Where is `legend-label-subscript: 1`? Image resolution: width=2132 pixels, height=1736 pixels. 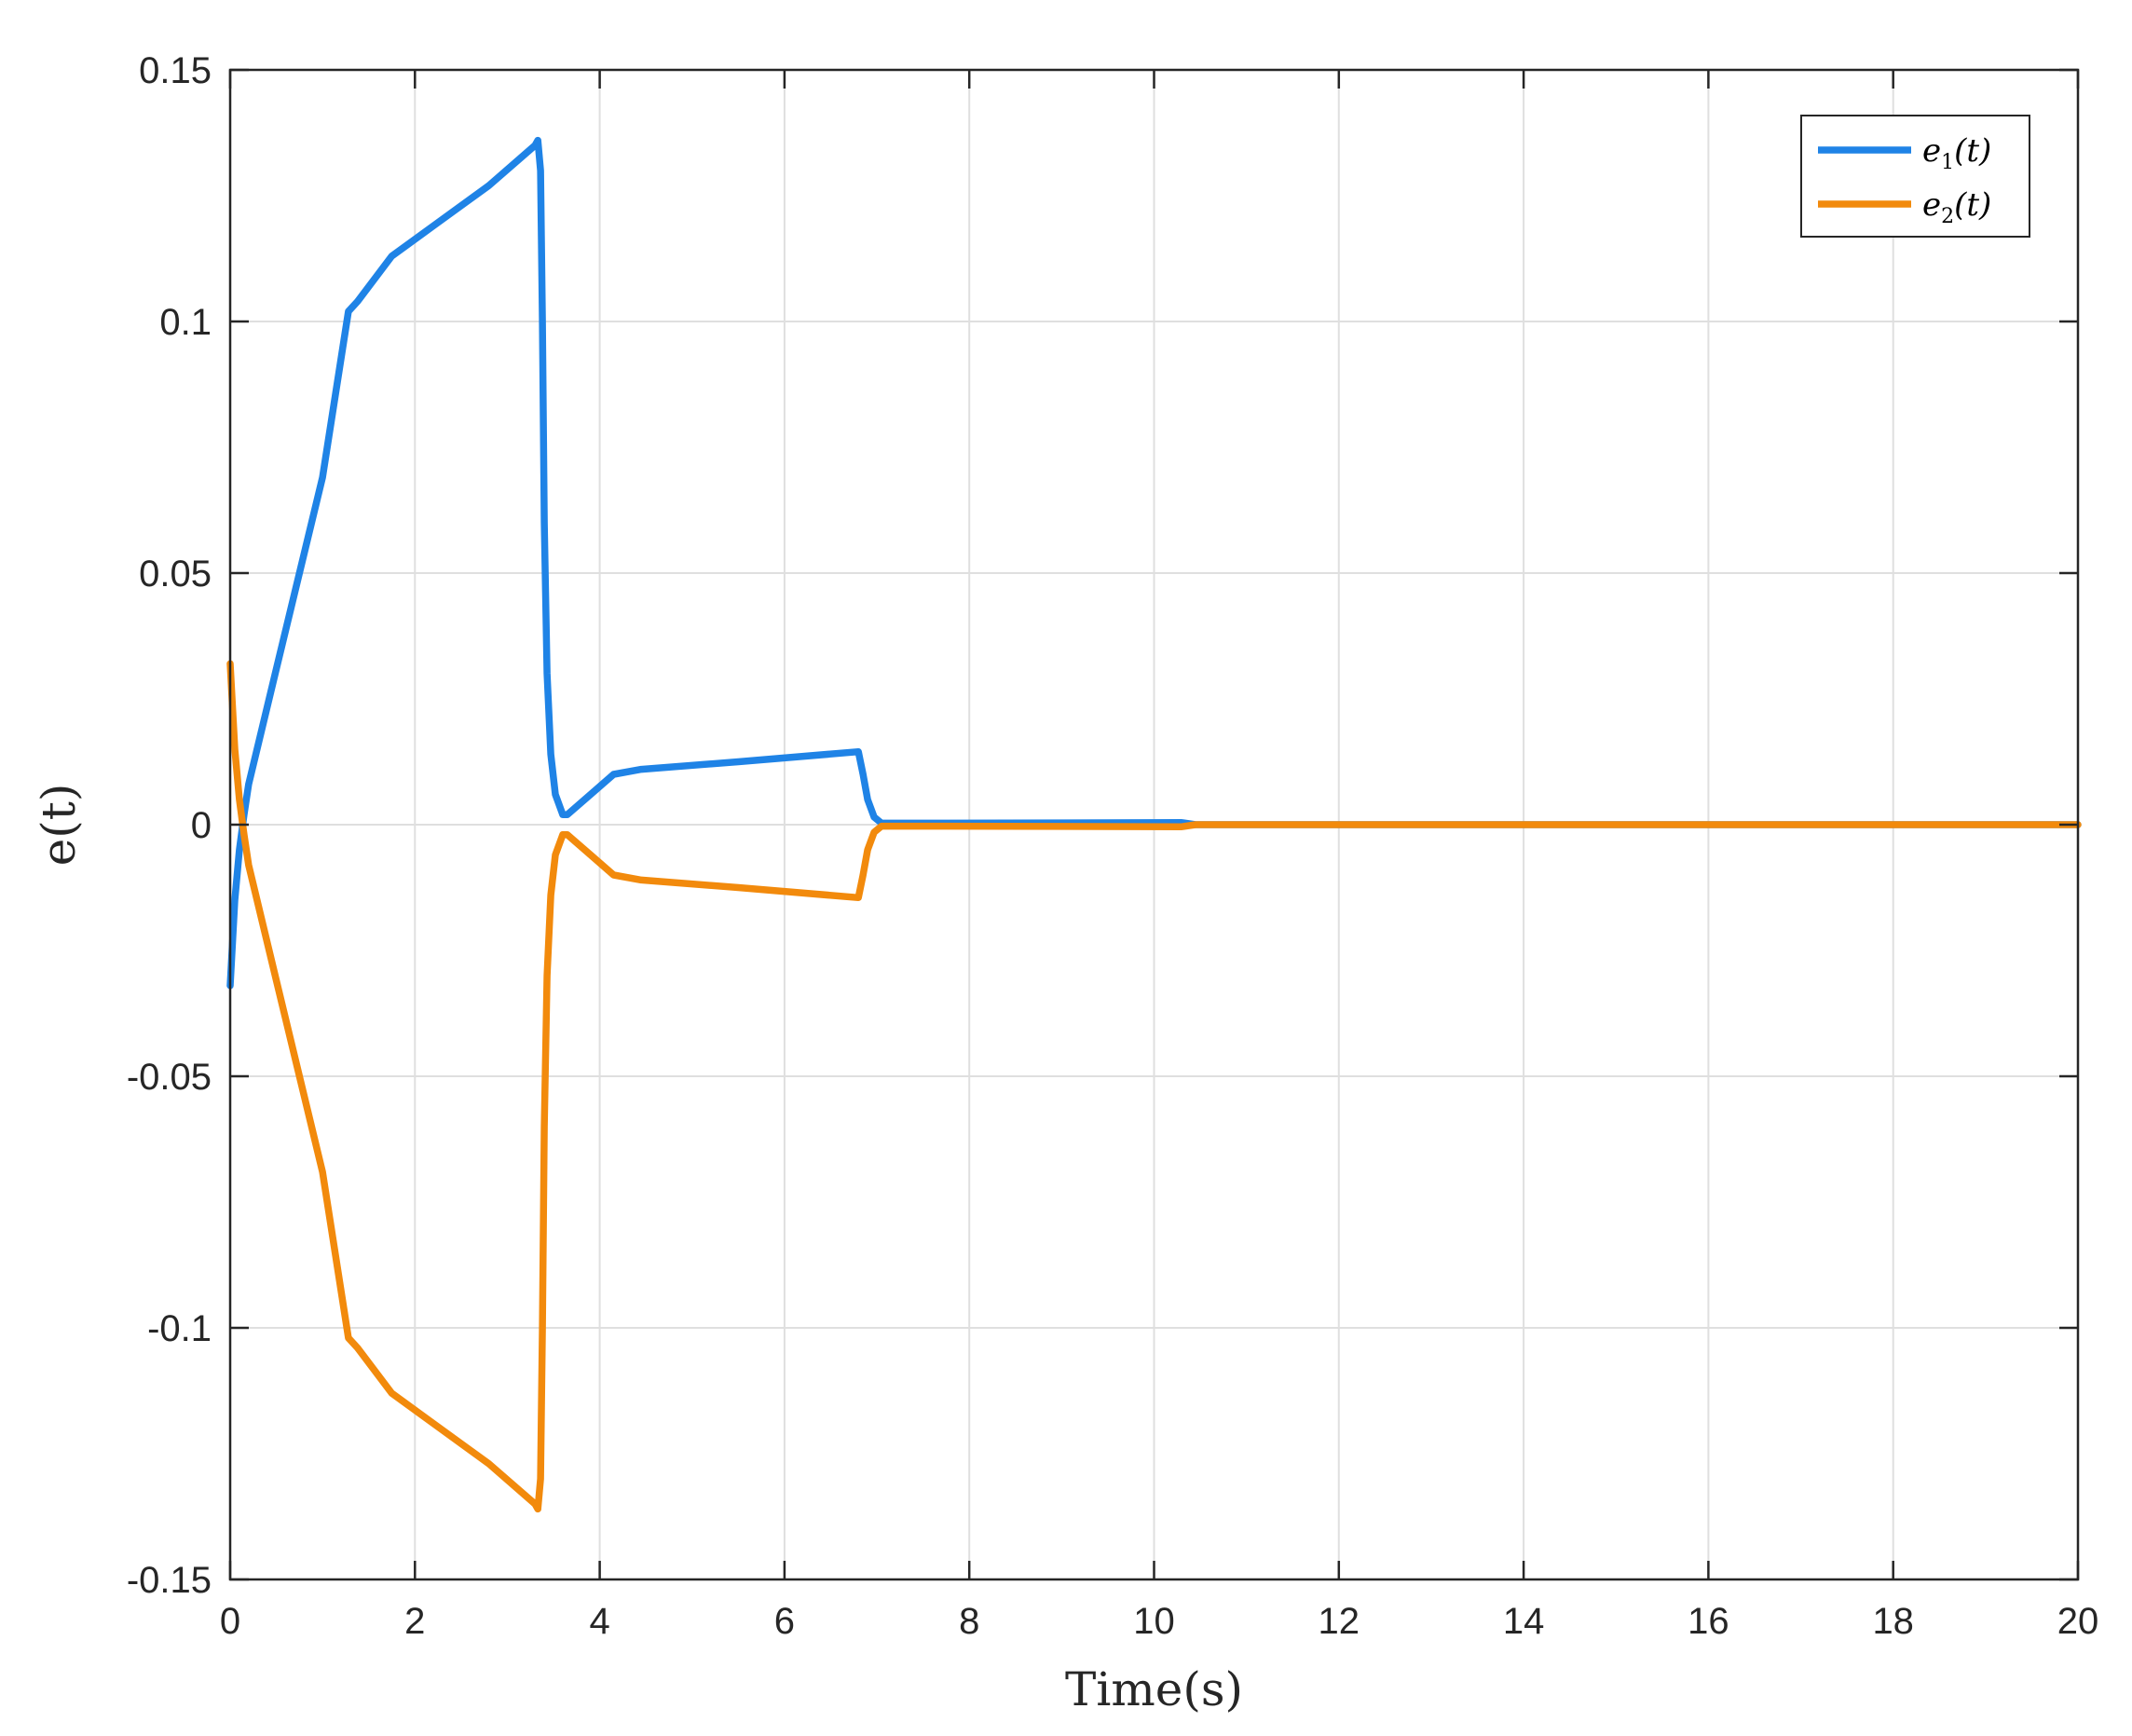 legend-label-subscript: 1 is located at coordinates (1947, 162).